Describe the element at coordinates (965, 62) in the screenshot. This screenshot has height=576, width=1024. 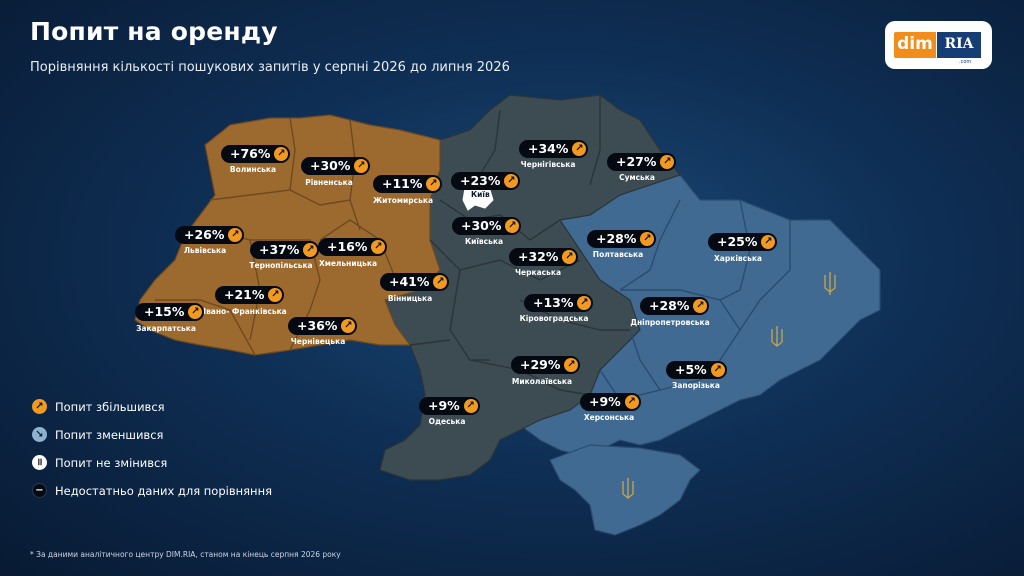
I see `logo-com: .com` at that location.